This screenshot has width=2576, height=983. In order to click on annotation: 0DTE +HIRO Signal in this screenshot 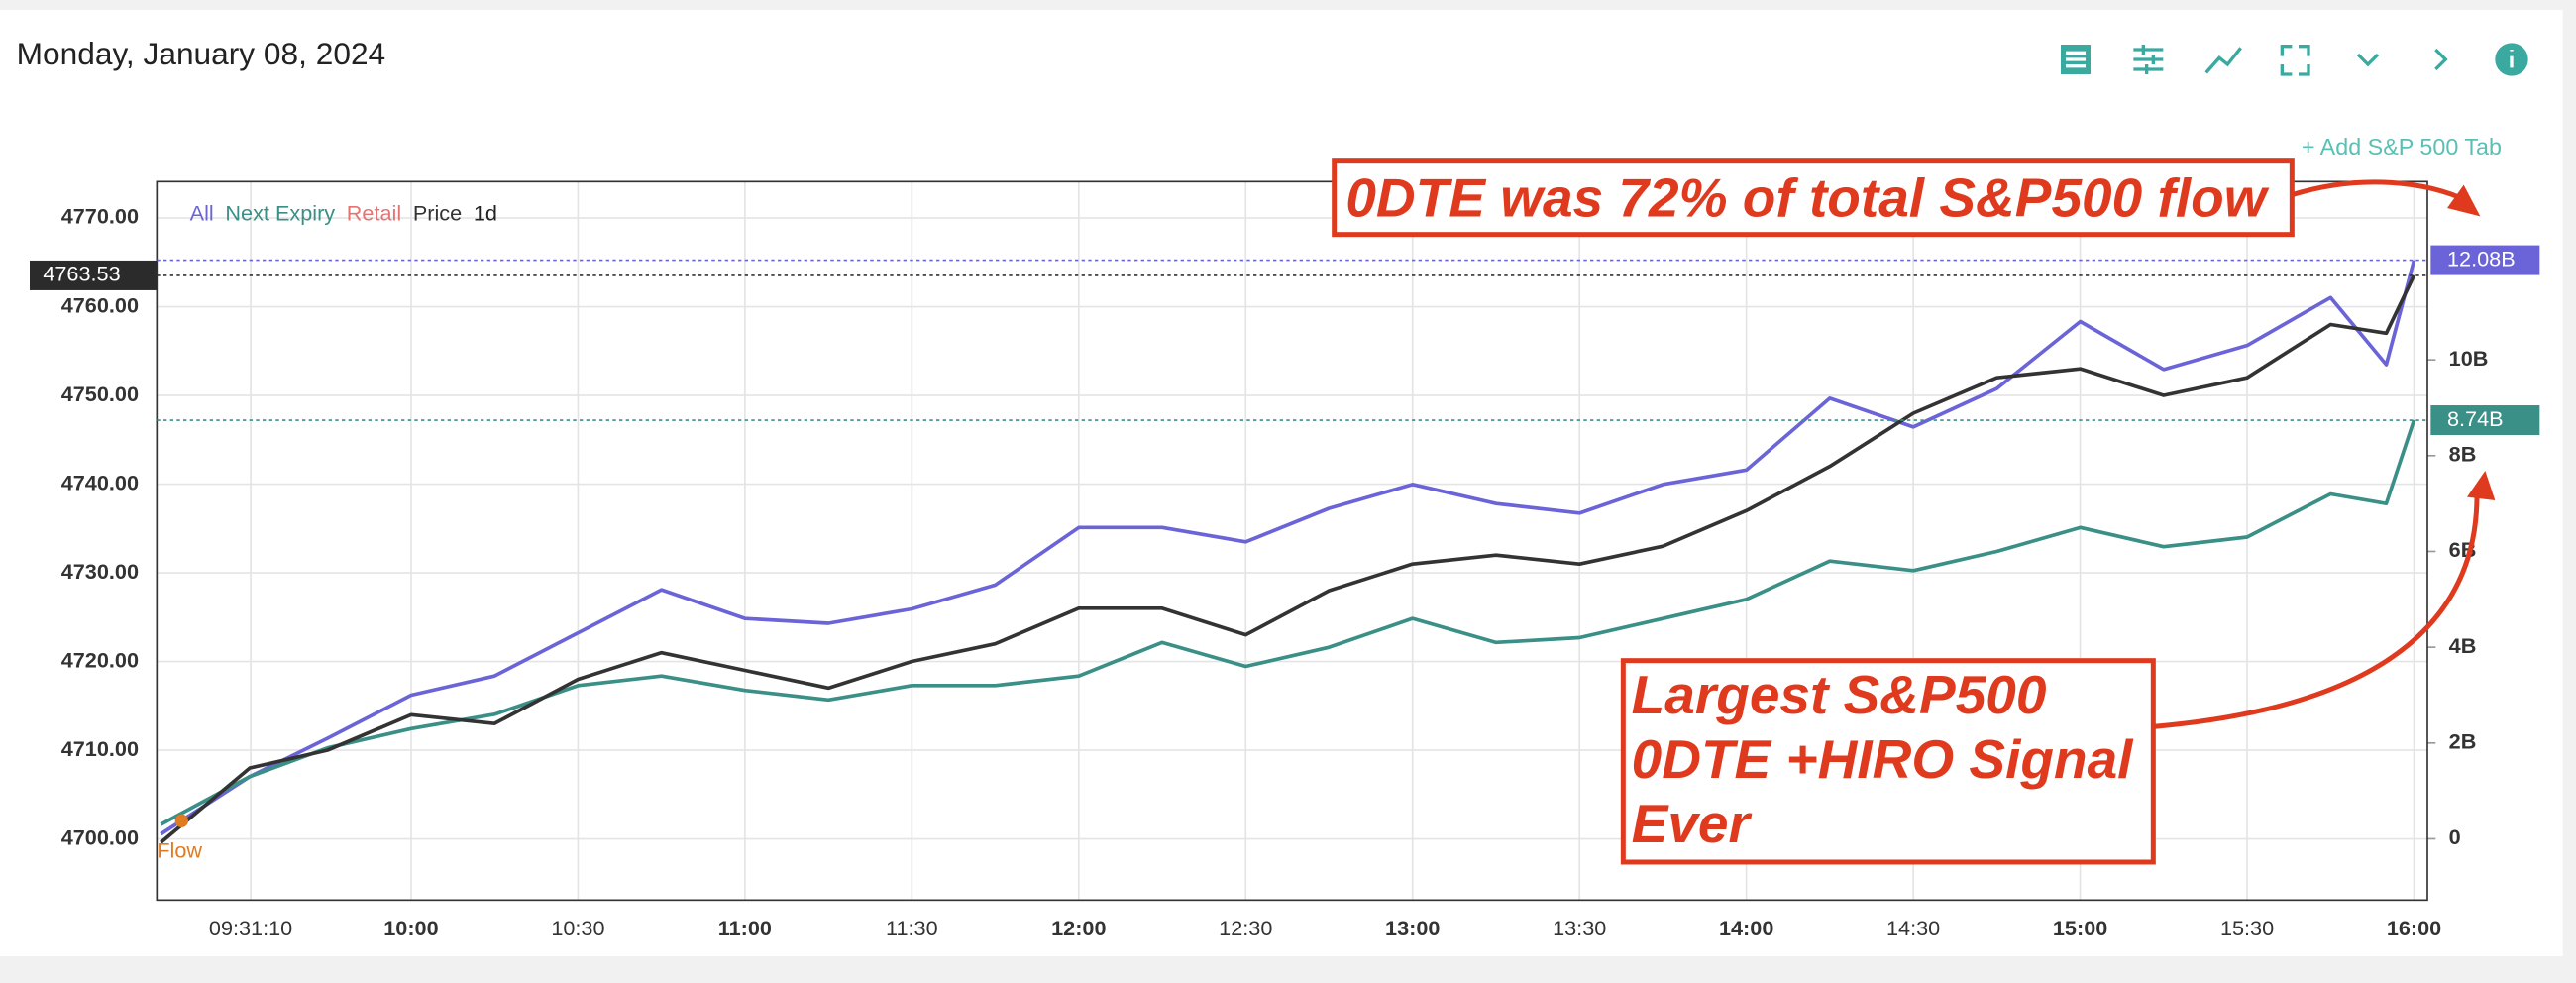, I will do `click(1883, 759)`.